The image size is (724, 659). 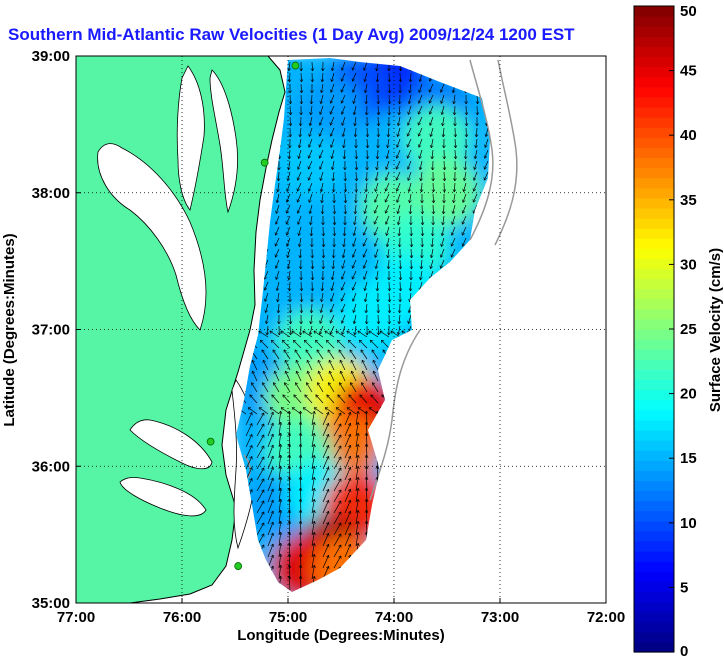 What do you see at coordinates (688, 71) in the screenshot?
I see `colorbar-tick-label: 45` at bounding box center [688, 71].